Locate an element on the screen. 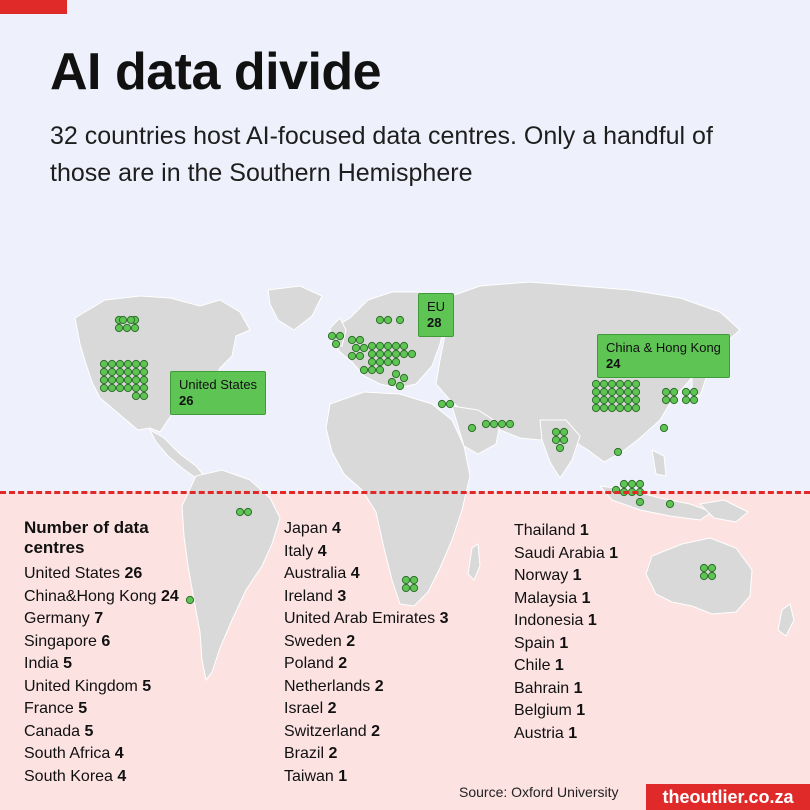 The image size is (810, 810). legend-country: Thailand is located at coordinates (545, 530).